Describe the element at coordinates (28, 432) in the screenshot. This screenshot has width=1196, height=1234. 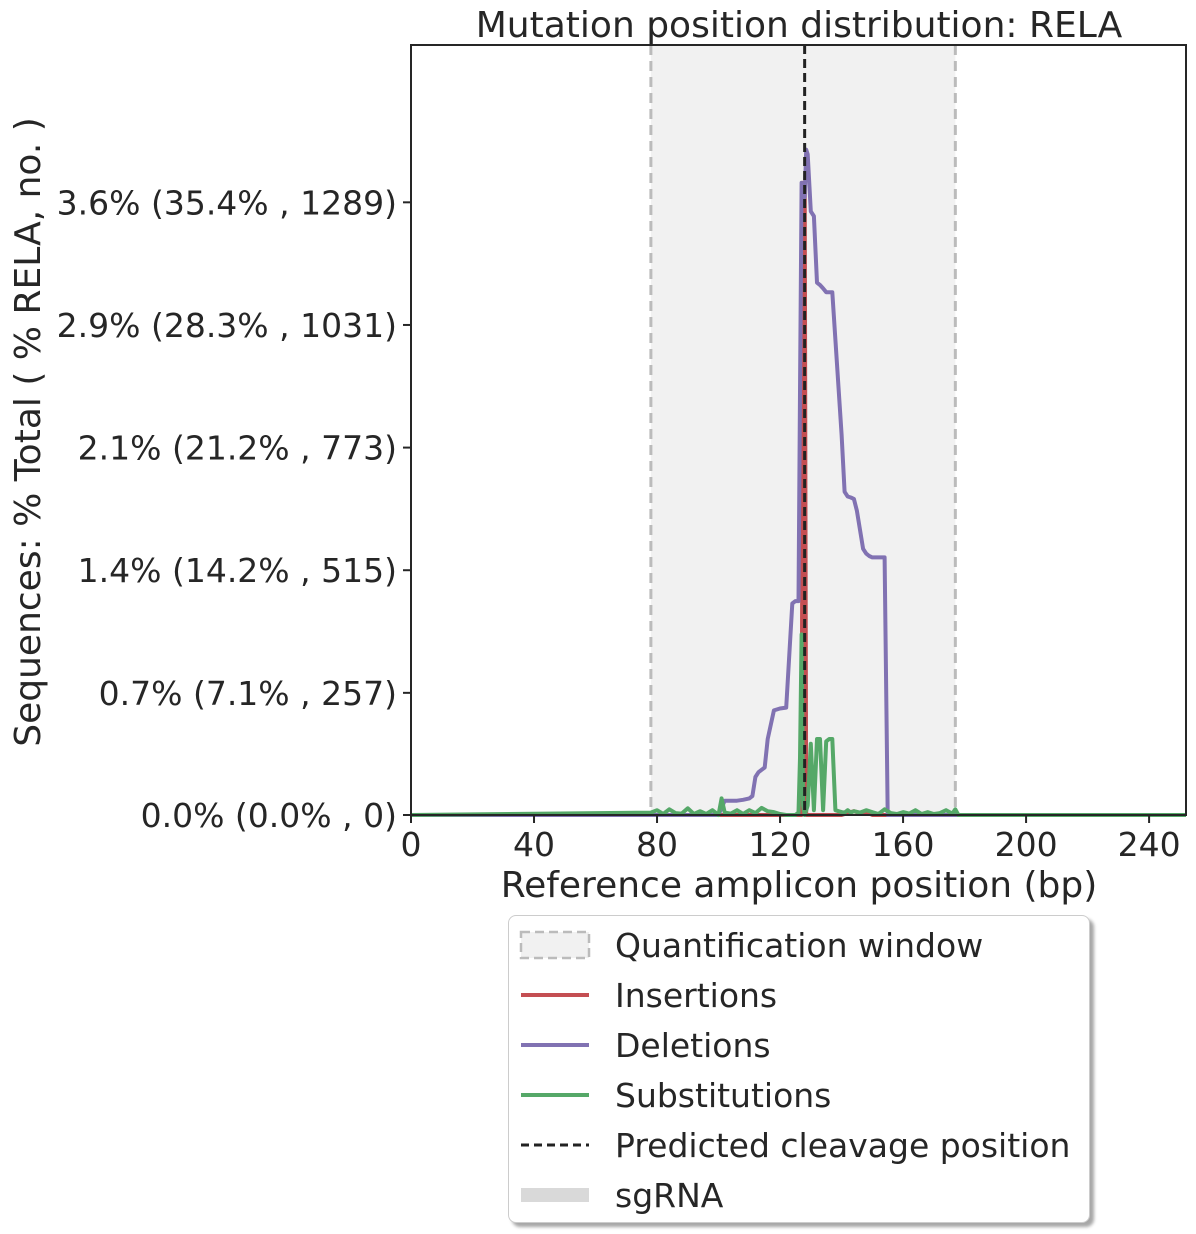
I see `y-axis-label: Sequences: % Total ( % RELA, no. )` at that location.